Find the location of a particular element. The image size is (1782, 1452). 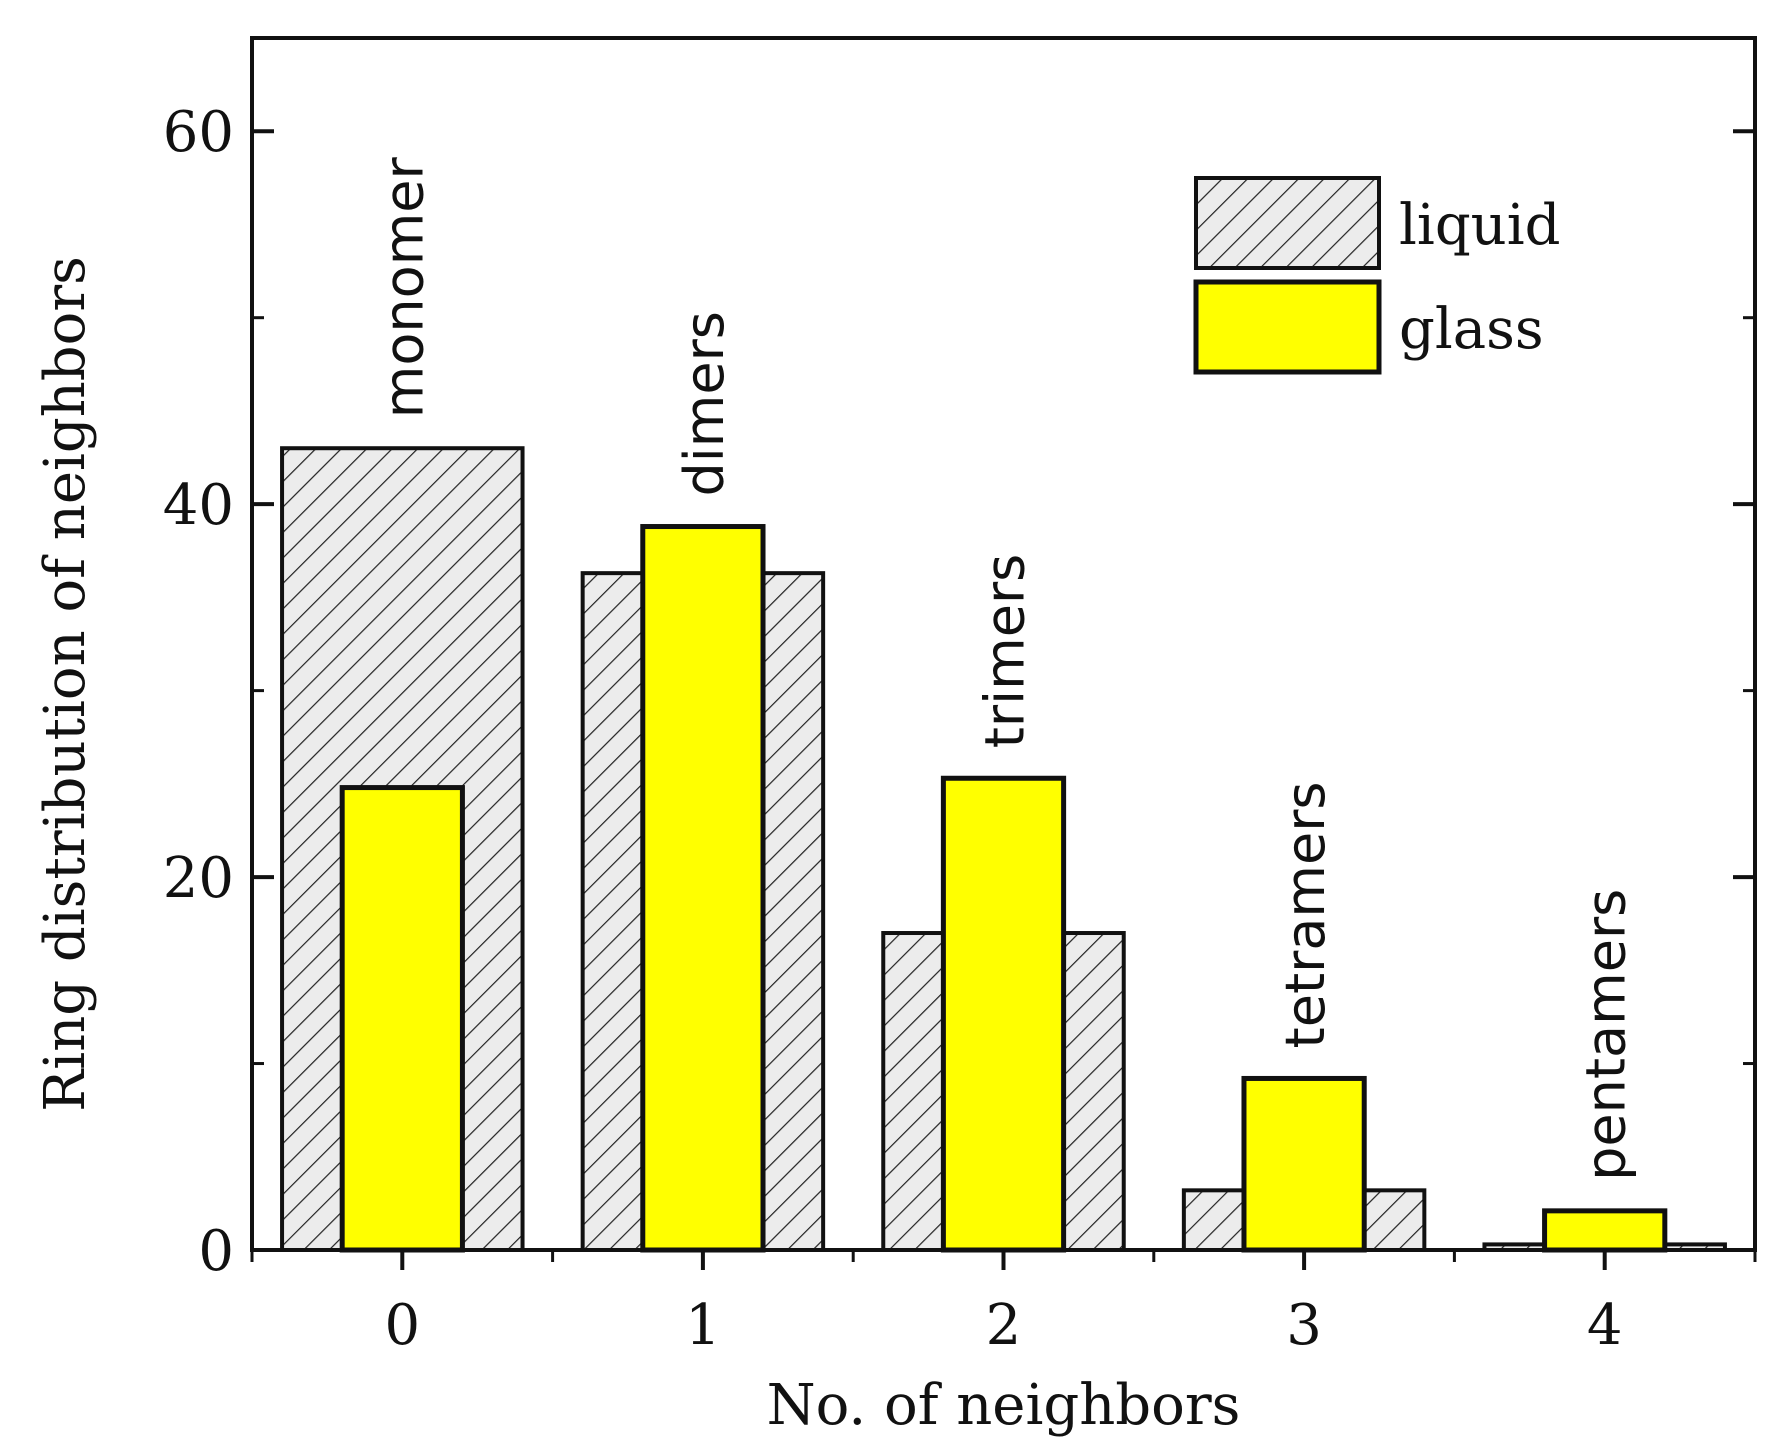

y-tick-label-40: 40 is located at coordinates (198, 505).